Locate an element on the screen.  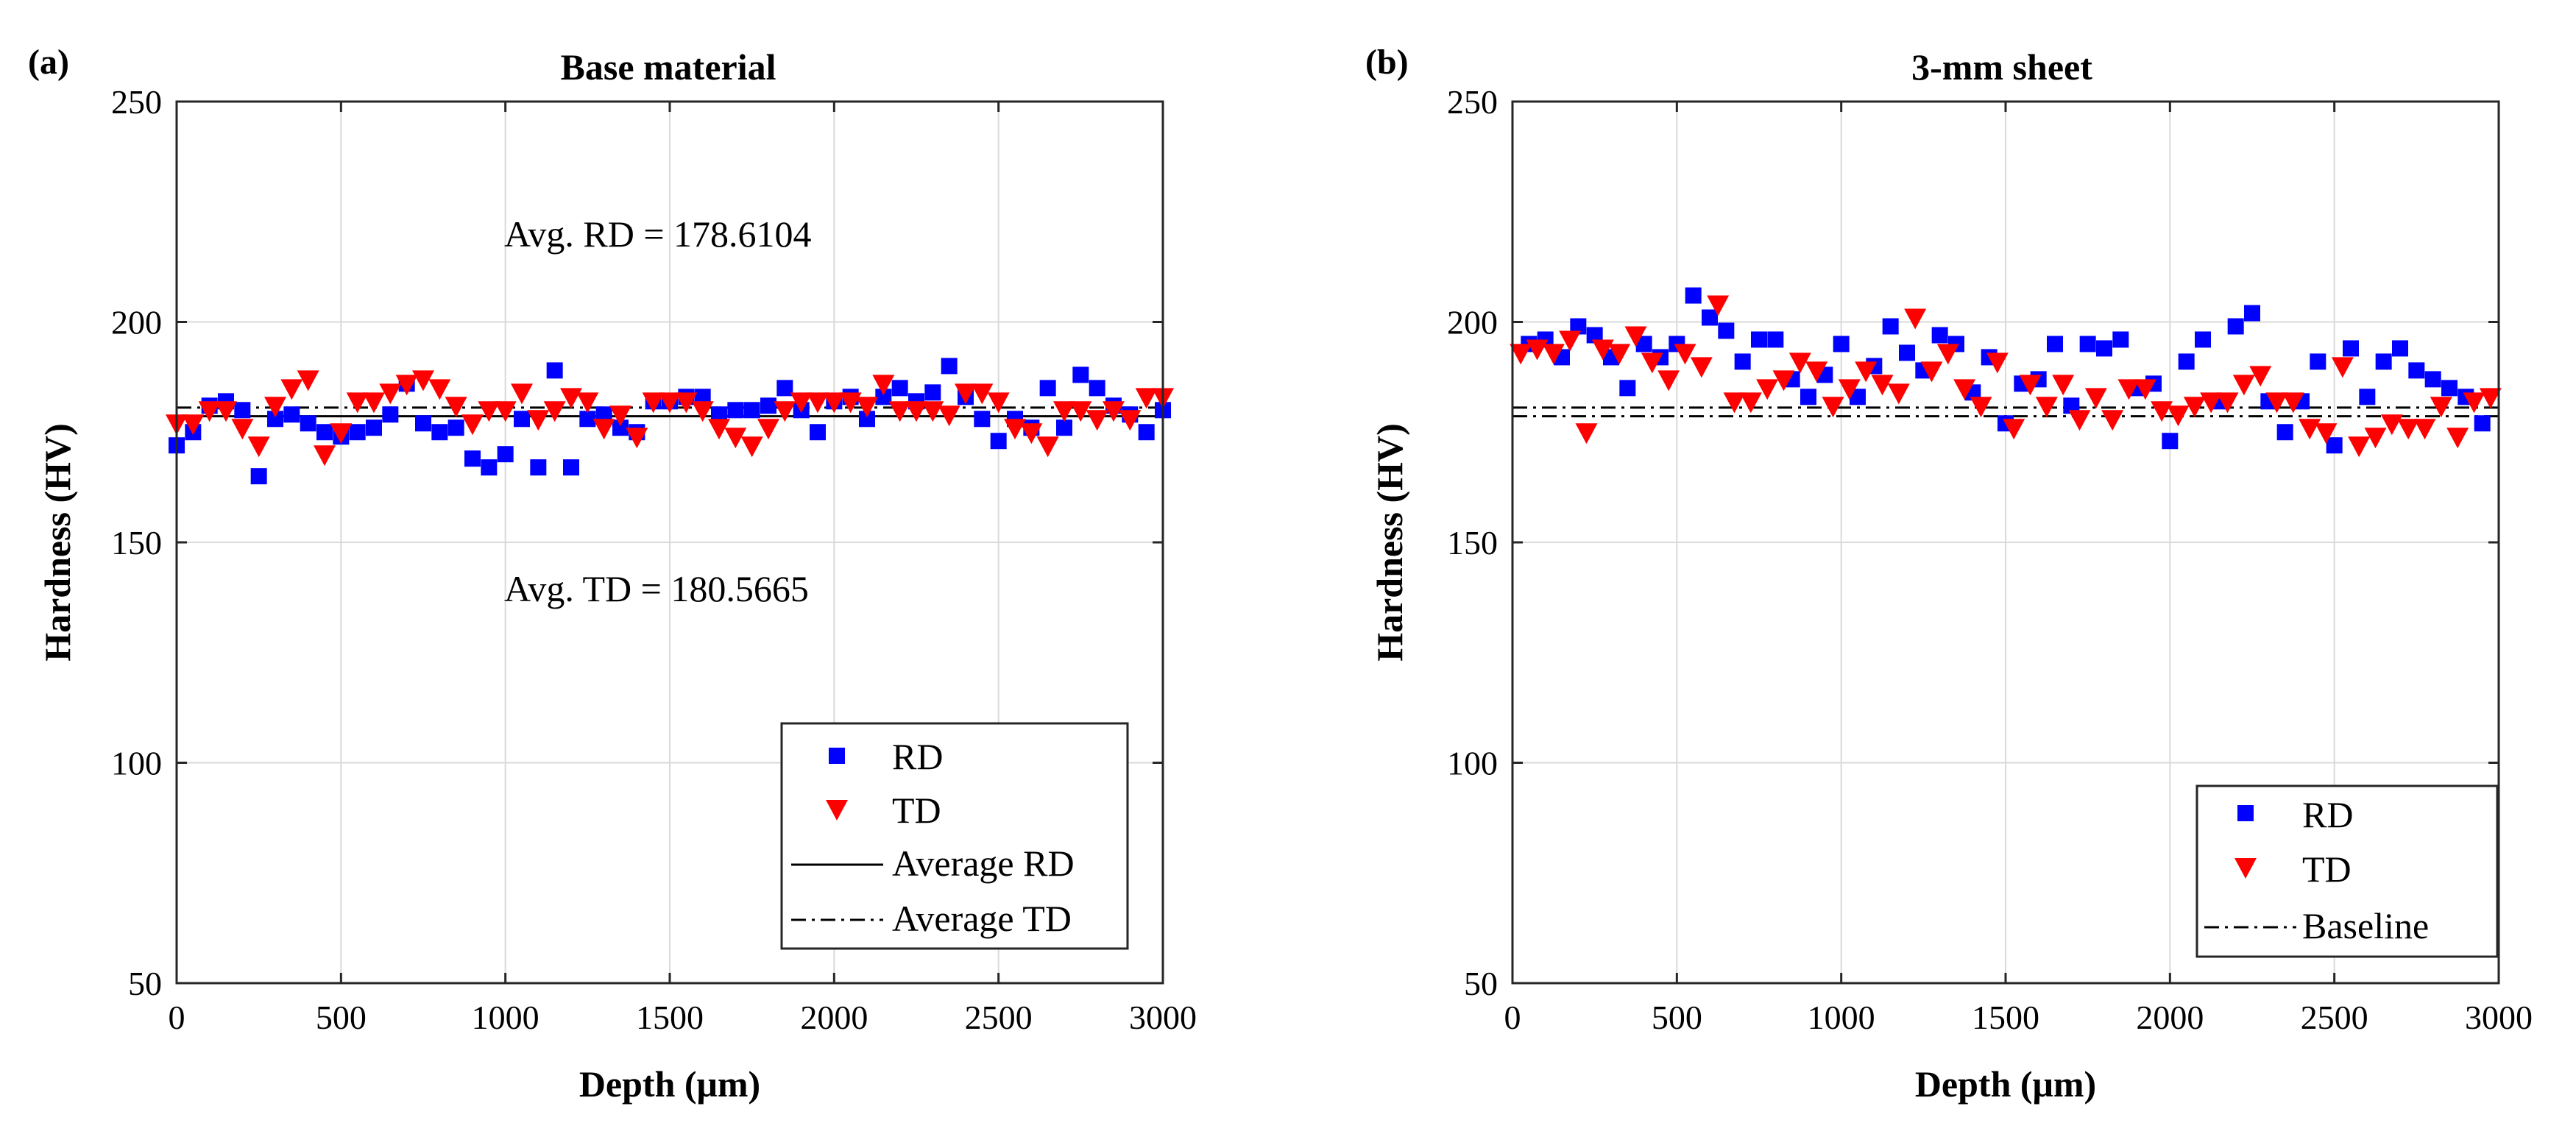
x-tick-label: 500 is located at coordinates (1677, 1017).